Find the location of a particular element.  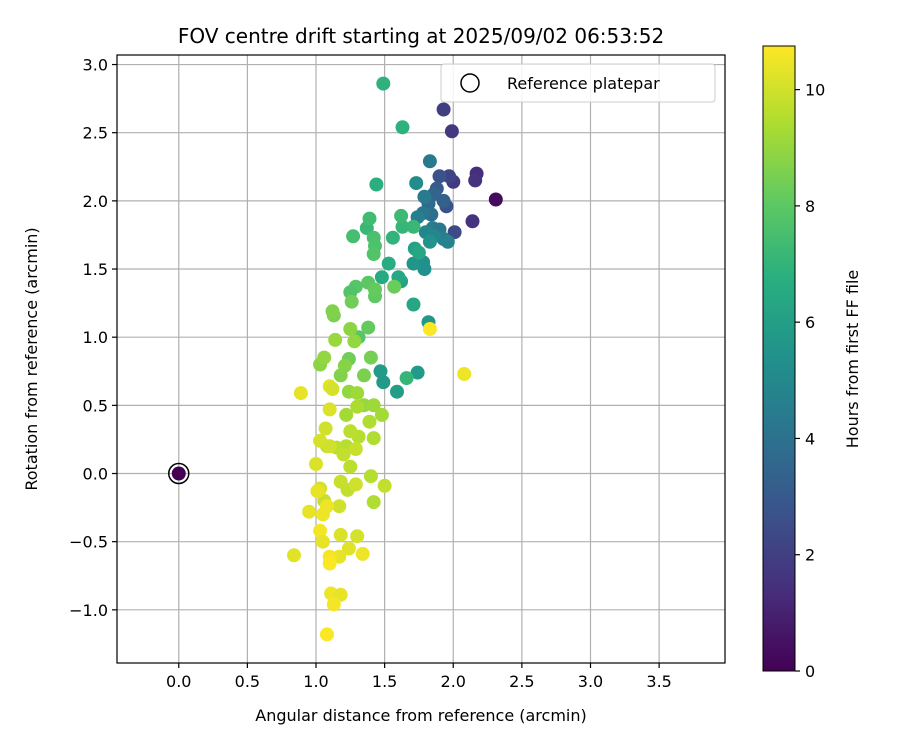

legend-box is located at coordinates (578, 83).